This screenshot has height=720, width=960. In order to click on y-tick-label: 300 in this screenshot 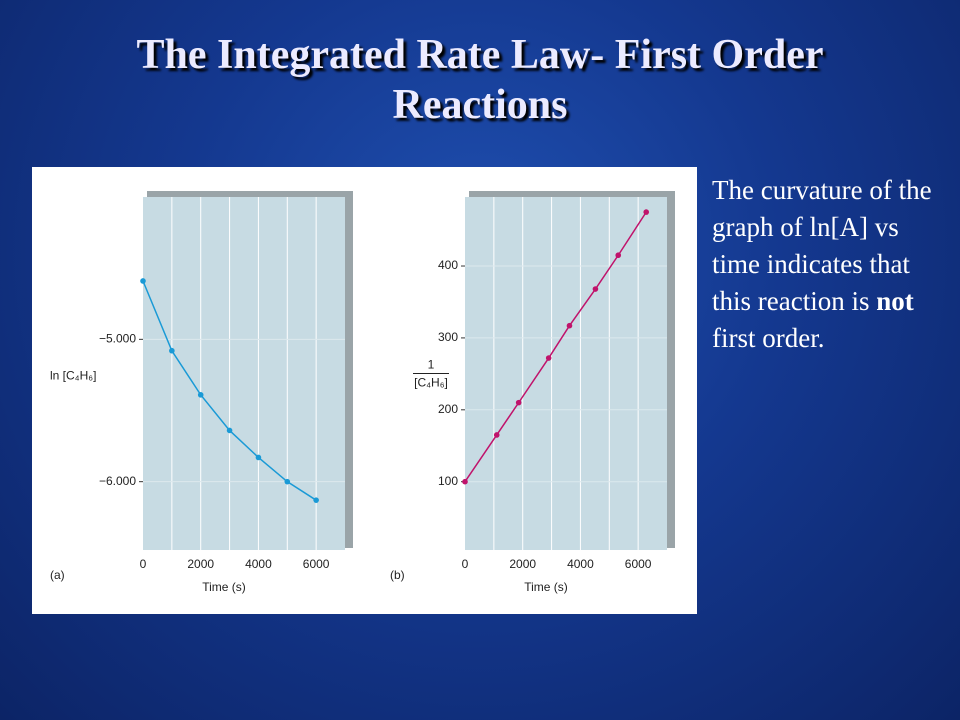, I will do `click(448, 337)`.